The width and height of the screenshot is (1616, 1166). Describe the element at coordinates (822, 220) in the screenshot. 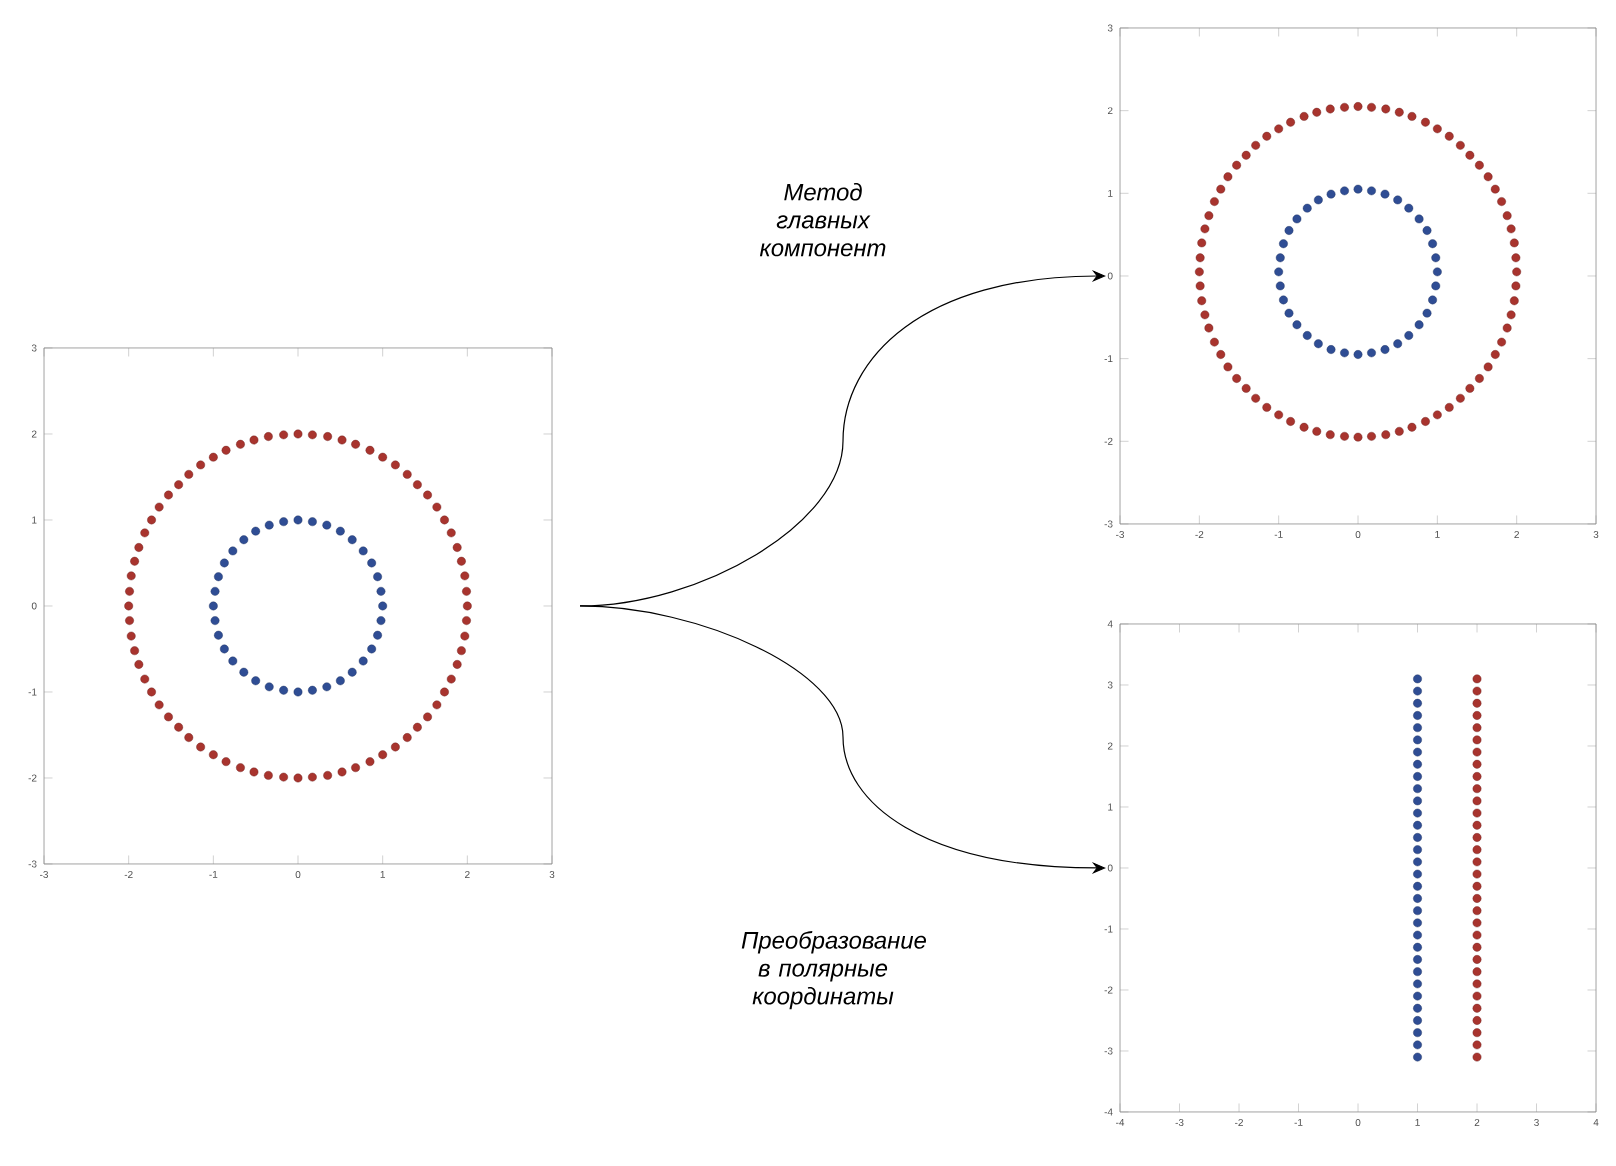

I see `text: Метод главных компонент` at that location.